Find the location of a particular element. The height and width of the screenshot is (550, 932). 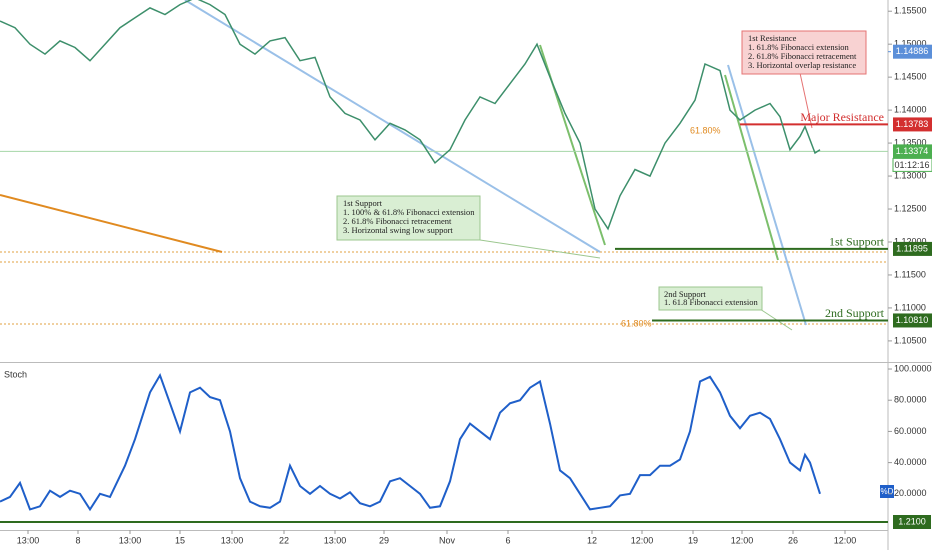

panel-title: Stoch is located at coordinates (15, 374).